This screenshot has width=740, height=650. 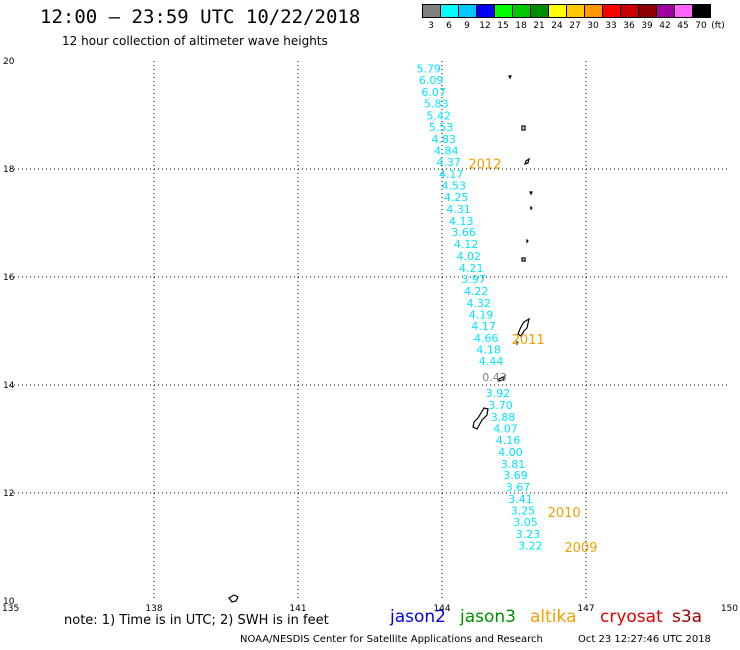 I want to click on lon-tick-label: 150, so click(x=729, y=609).